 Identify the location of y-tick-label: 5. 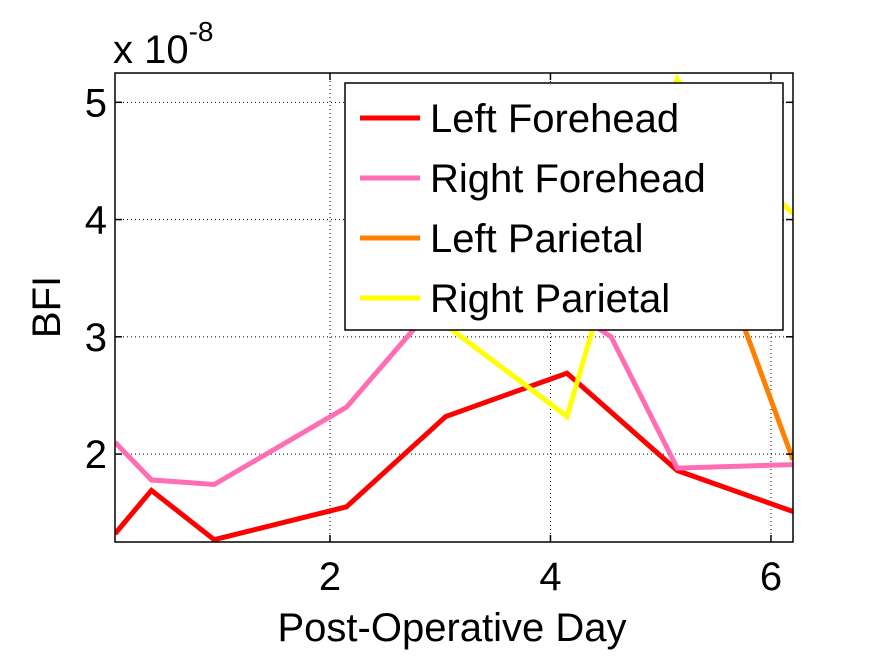
(96, 103).